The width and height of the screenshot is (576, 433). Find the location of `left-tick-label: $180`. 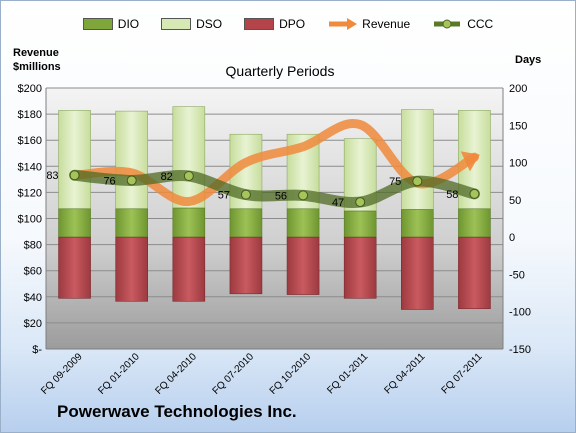

left-tick-label: $180 is located at coordinates (30, 115).